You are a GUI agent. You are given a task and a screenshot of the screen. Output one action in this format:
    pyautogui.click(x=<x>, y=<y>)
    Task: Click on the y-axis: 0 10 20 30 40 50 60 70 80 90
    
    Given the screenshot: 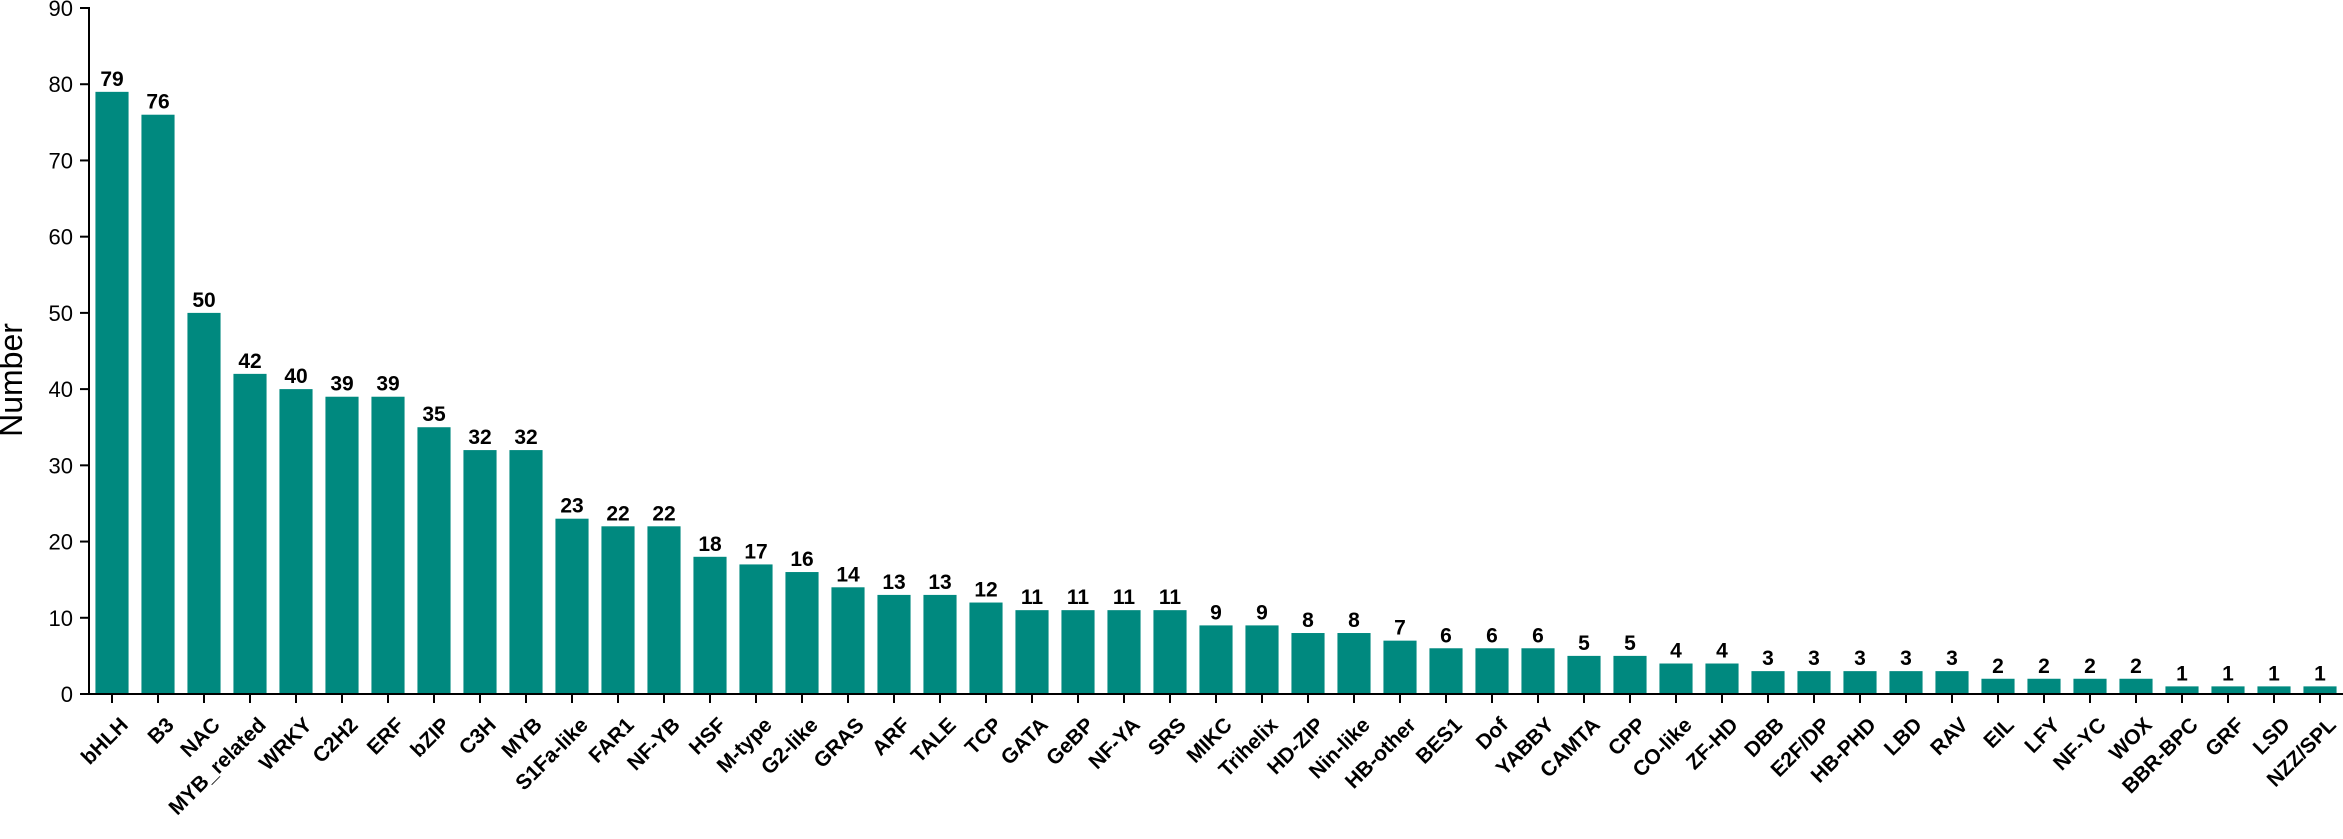 What is the action you would take?
    pyautogui.click(x=69, y=353)
    